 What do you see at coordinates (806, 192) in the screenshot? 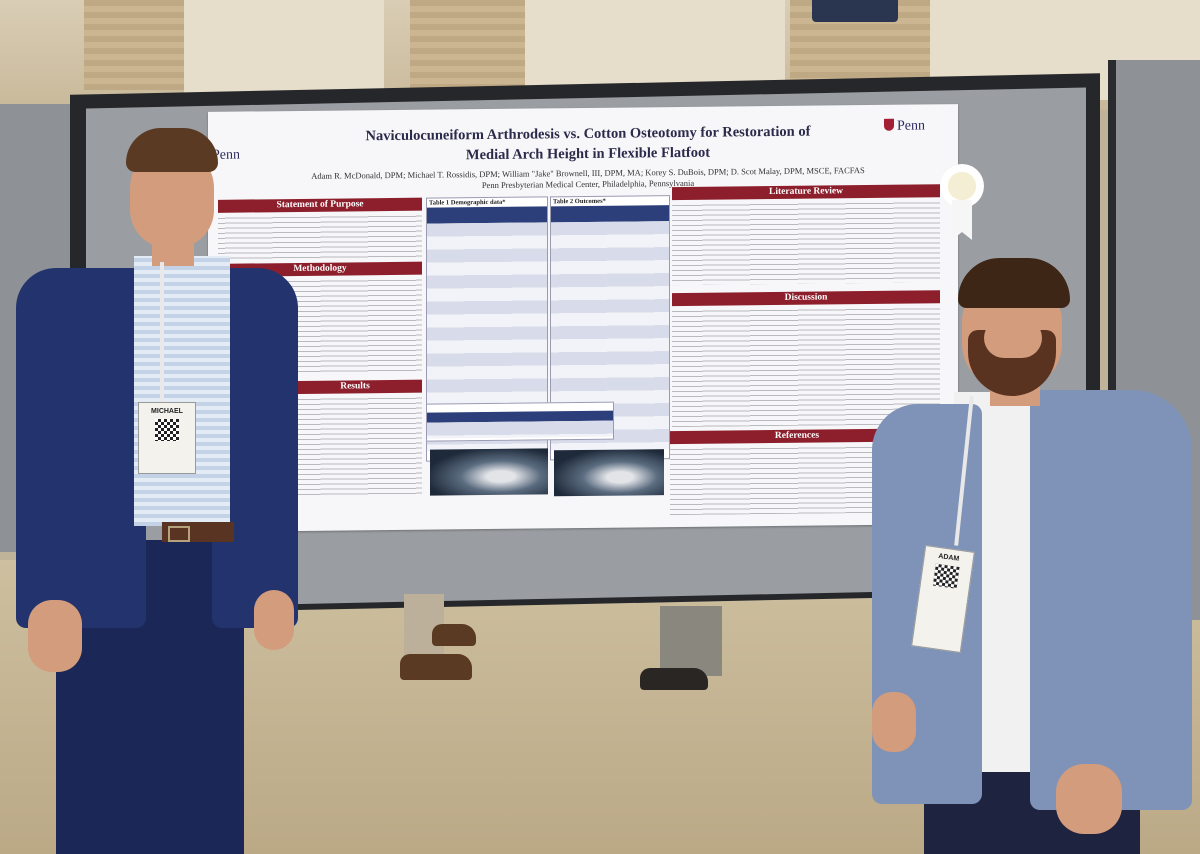
I see `section-literature-heading: Literature Review` at bounding box center [806, 192].